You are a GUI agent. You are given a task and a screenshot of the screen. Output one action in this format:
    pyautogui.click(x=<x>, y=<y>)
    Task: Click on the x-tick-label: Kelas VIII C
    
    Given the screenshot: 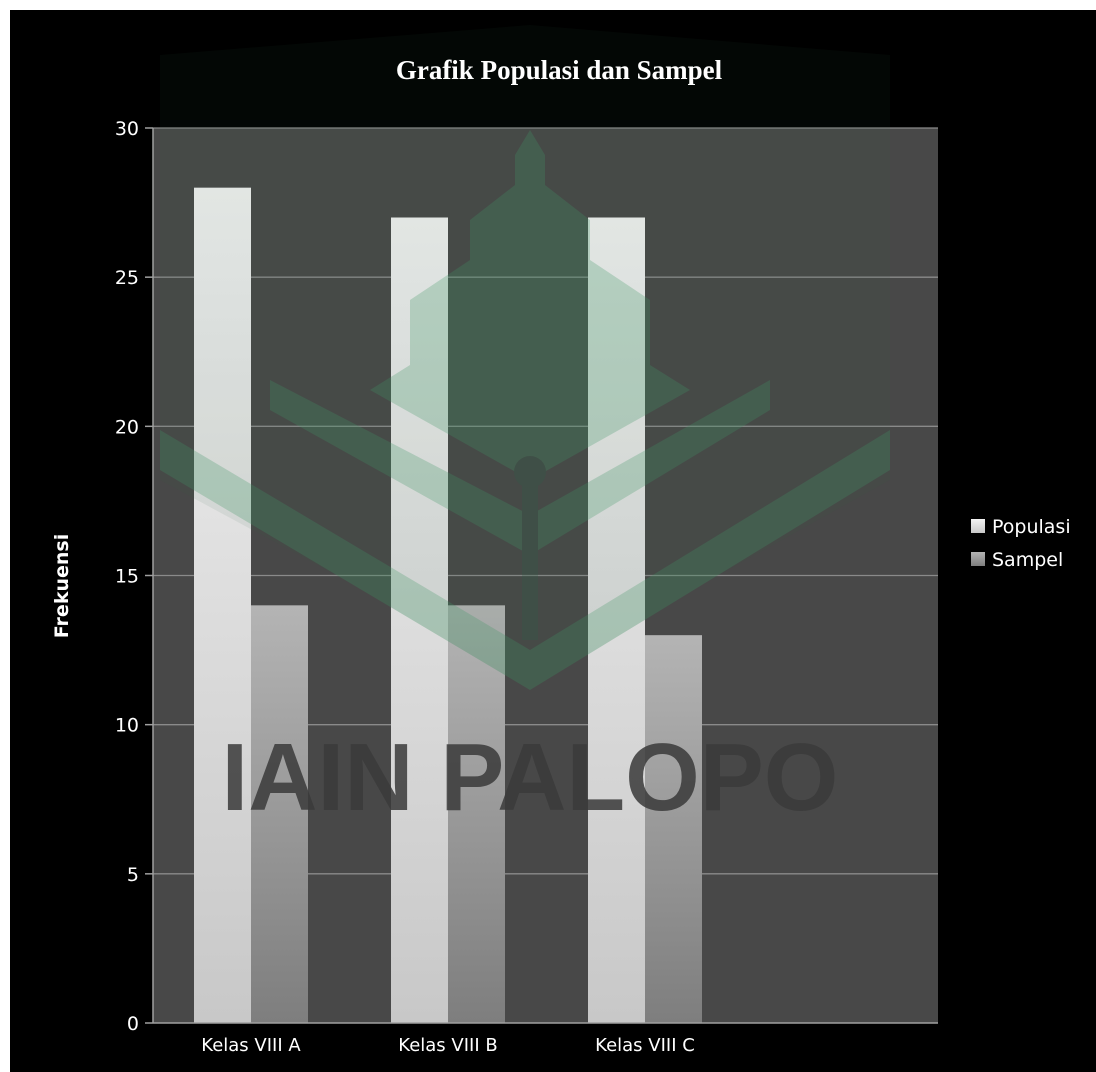 What is the action you would take?
    pyautogui.click(x=645, y=1045)
    